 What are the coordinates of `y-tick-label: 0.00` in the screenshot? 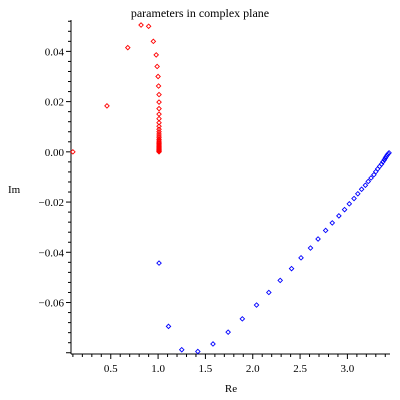 It's located at (55, 153).